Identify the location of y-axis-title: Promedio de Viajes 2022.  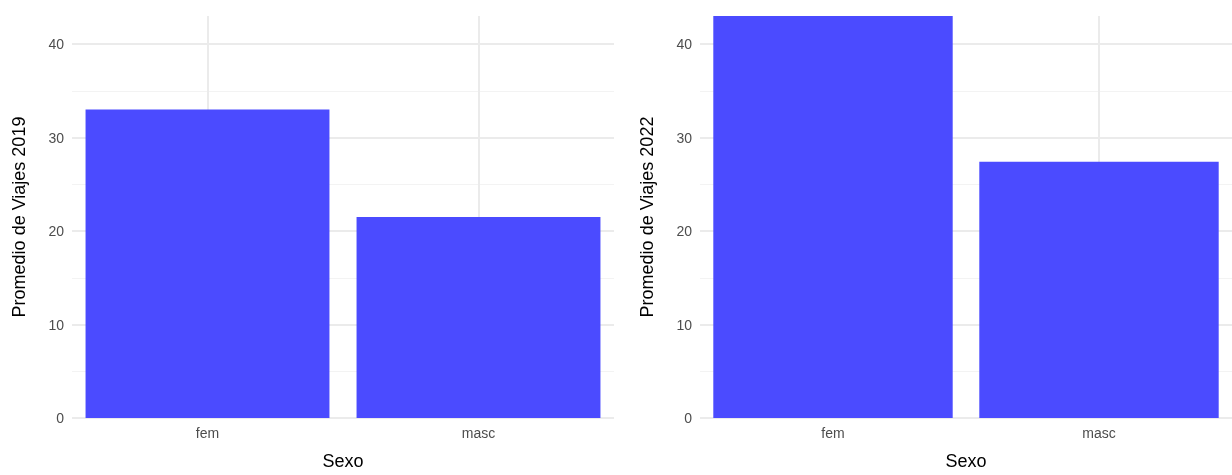
(647, 217).